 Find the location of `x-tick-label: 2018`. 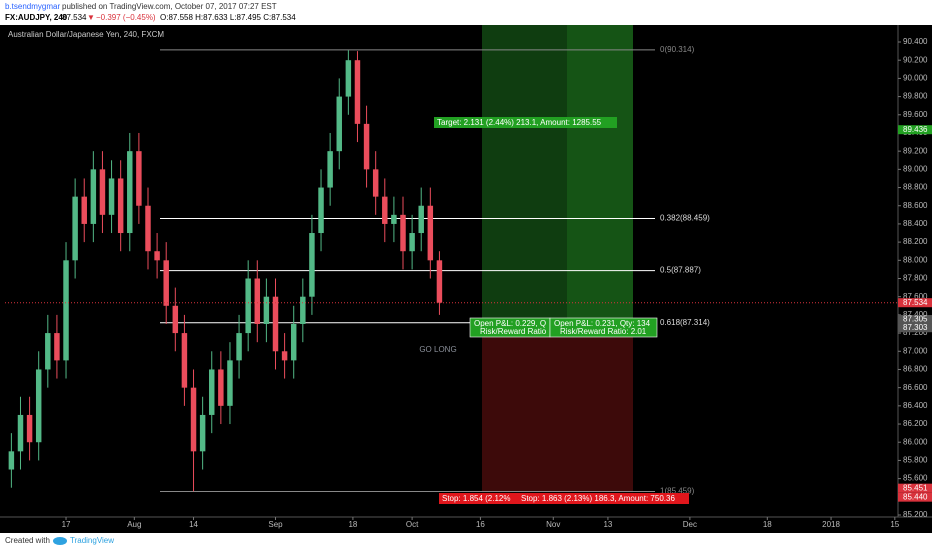

x-tick-label: 2018 is located at coordinates (831, 524).